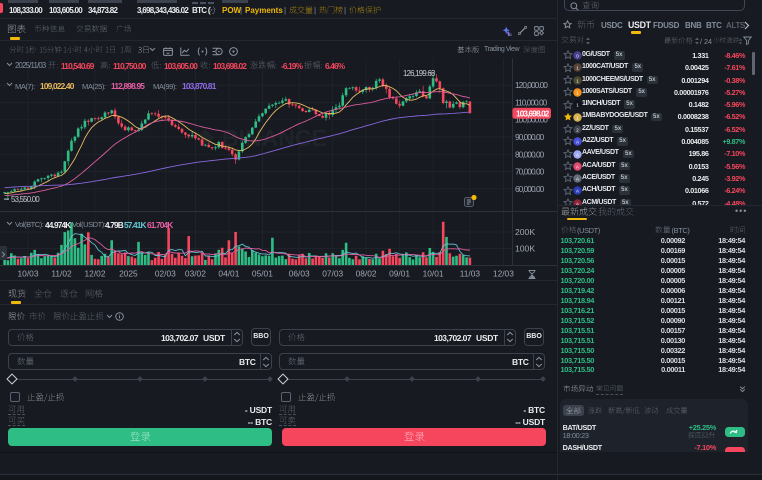 The image size is (762, 480). What do you see at coordinates (25, 199) in the screenshot?
I see `svg-text: 53,550.00` at bounding box center [25, 199].